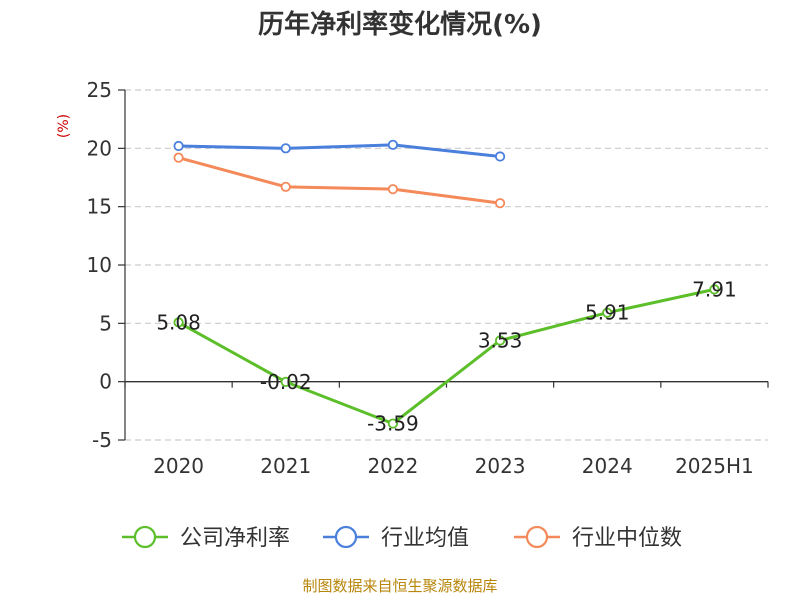  I want to click on data-label: 5.91, so click(607, 313).